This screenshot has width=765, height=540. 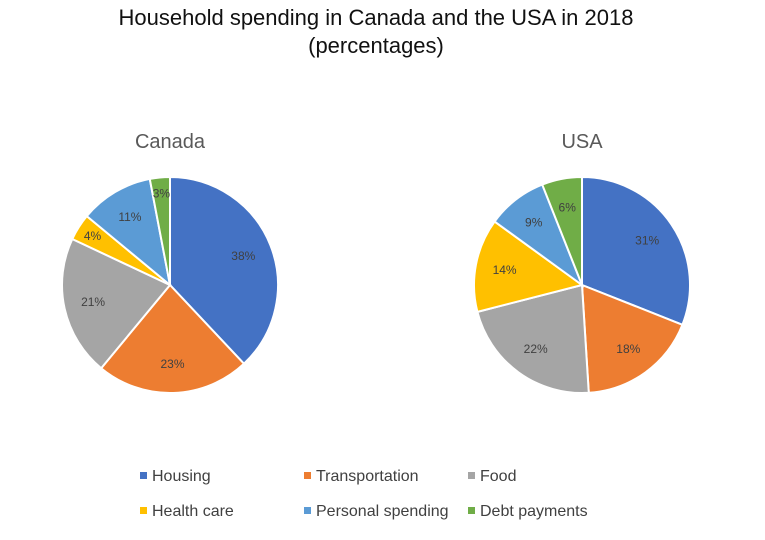 I want to click on pie-usa: USA 31% 18% 22% 14% 9% 6%, so click(x=582, y=262).